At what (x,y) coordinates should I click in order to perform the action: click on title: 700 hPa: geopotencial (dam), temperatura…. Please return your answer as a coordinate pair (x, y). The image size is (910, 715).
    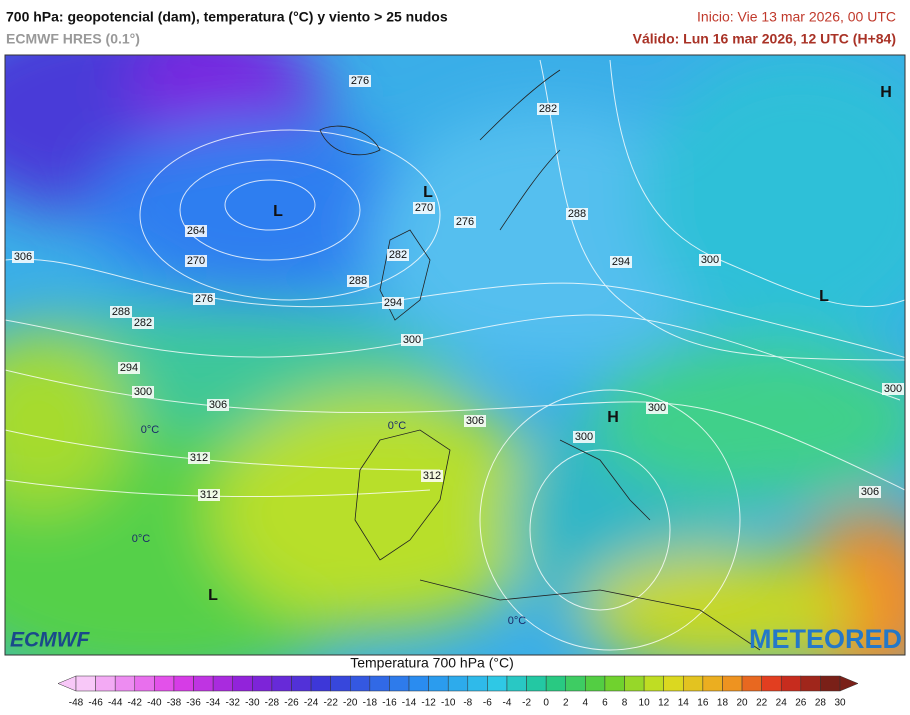
    Looking at the image, I should click on (227, 17).